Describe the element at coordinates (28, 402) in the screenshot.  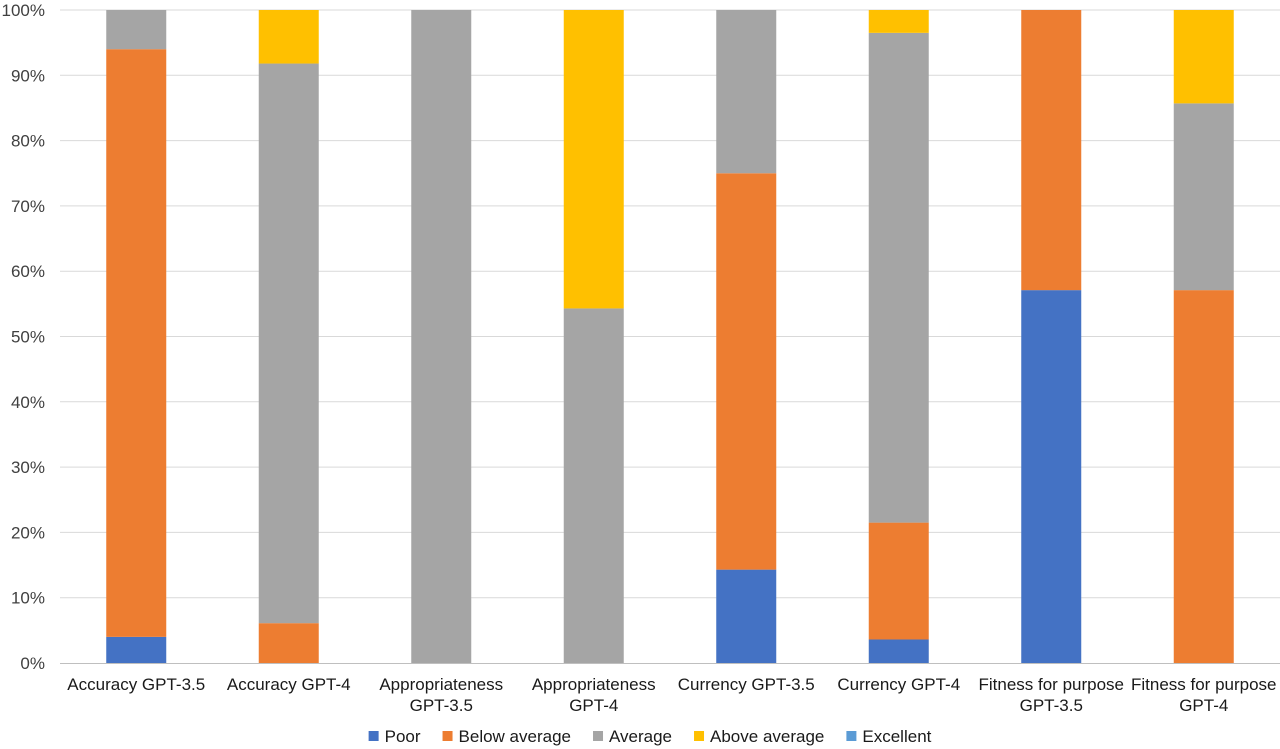
I see `y-tick-label: 40%` at that location.